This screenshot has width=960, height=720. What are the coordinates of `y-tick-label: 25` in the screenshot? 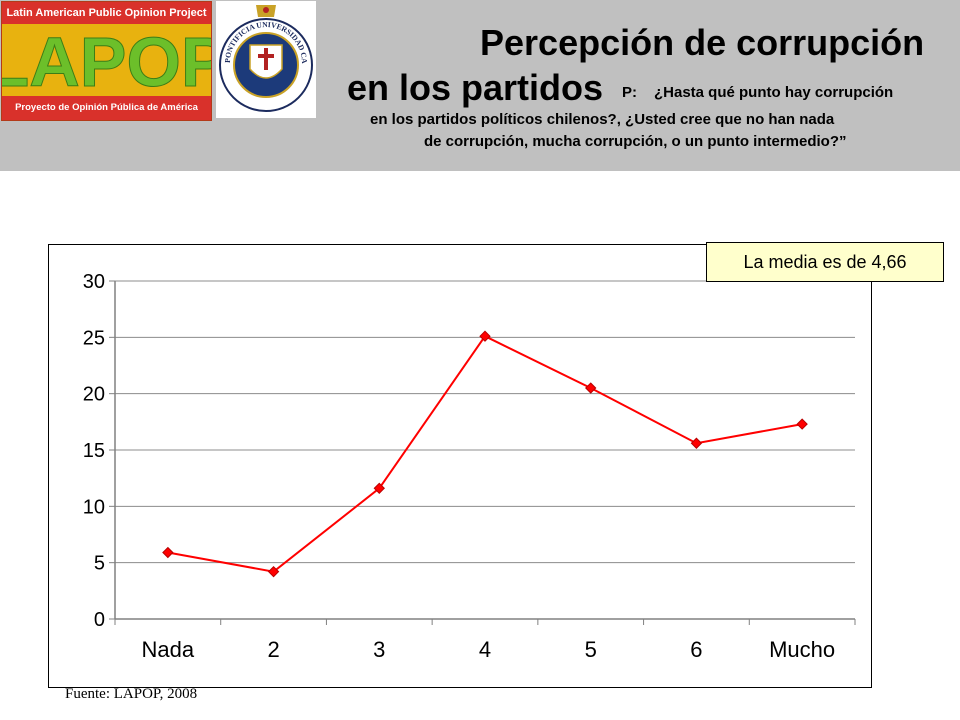 It's located at (94, 338).